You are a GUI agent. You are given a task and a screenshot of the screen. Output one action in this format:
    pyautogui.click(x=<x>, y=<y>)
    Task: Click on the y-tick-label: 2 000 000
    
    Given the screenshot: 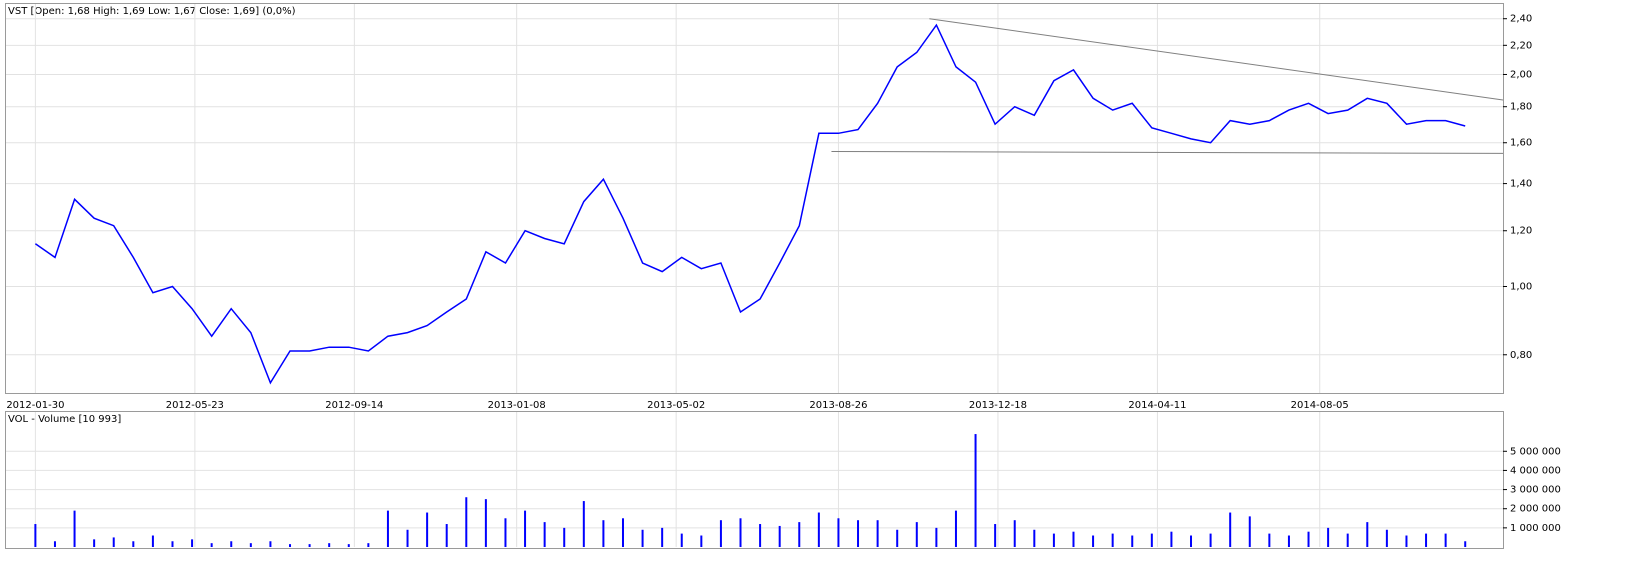 What is the action you would take?
    pyautogui.click(x=1535, y=509)
    